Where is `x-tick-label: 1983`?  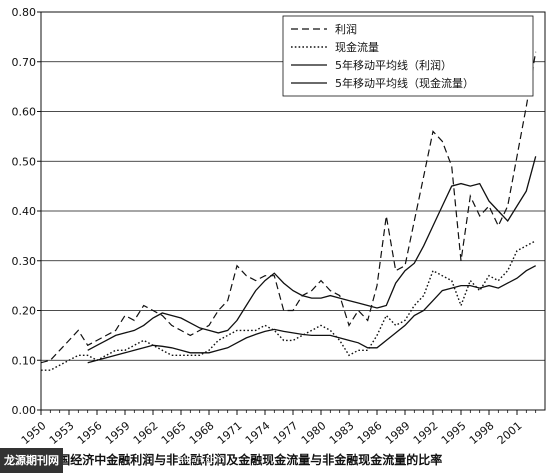 x-tick-label: 1983 is located at coordinates (342, 433).